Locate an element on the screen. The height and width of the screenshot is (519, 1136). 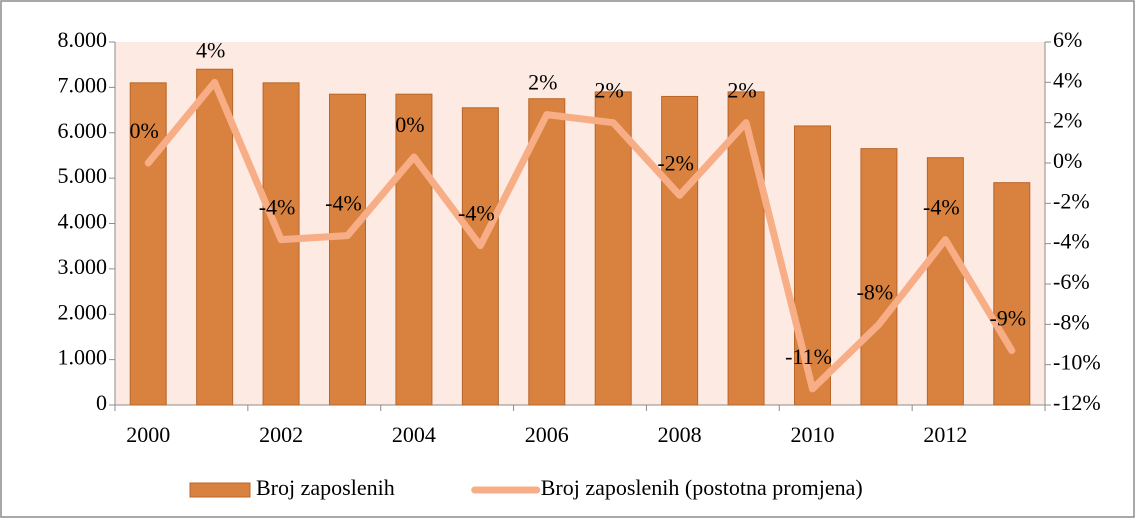
y-tick-label: 2.000 is located at coordinates (83, 311).